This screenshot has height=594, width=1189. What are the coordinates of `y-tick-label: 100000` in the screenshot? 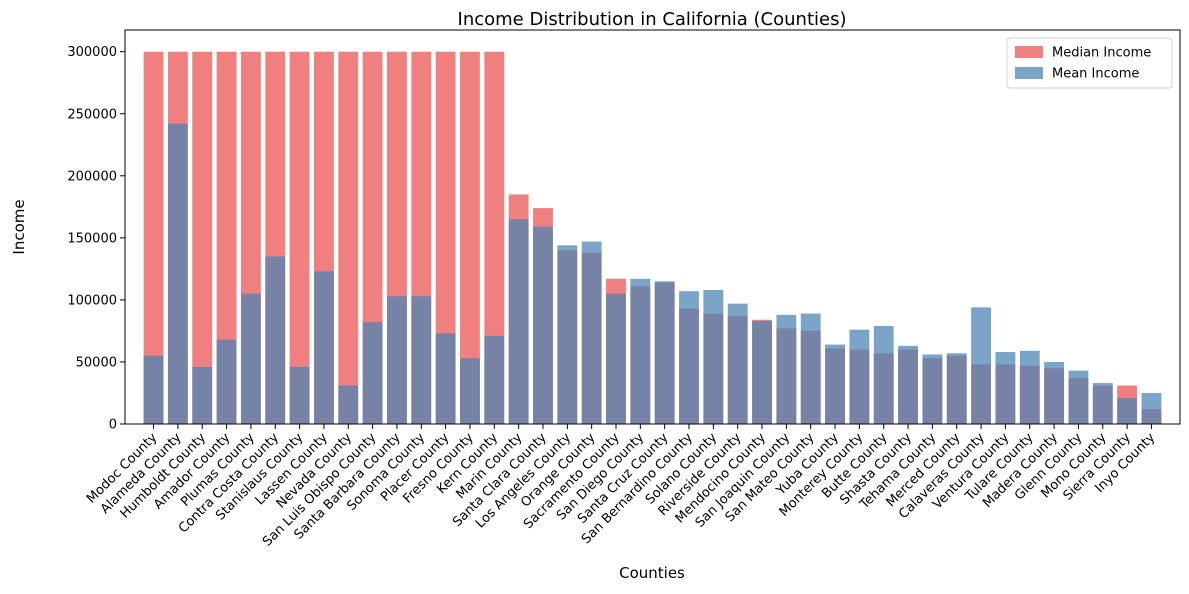 It's located at (92, 300).